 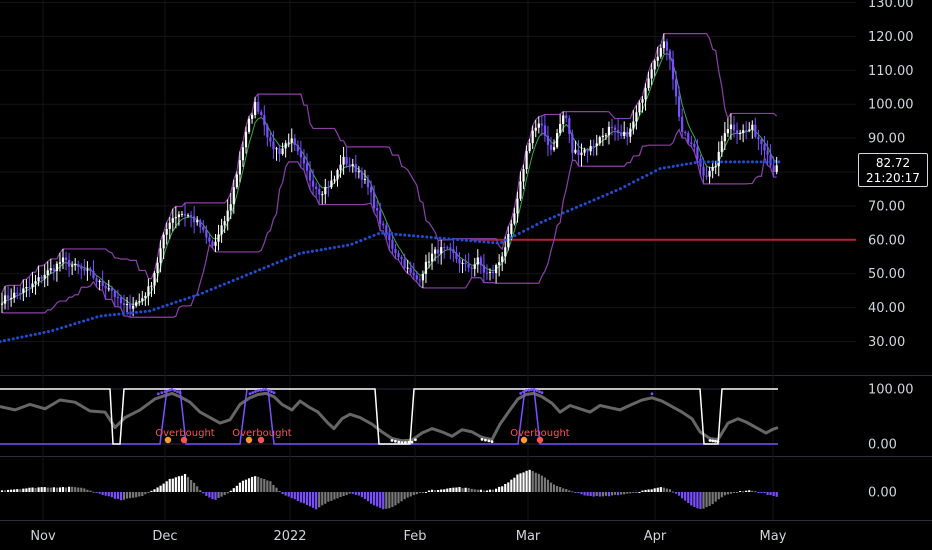 What do you see at coordinates (408, 536) in the screenshot?
I see `time-axis: Nov Dec 2022 Feb Mar Apr May` at bounding box center [408, 536].